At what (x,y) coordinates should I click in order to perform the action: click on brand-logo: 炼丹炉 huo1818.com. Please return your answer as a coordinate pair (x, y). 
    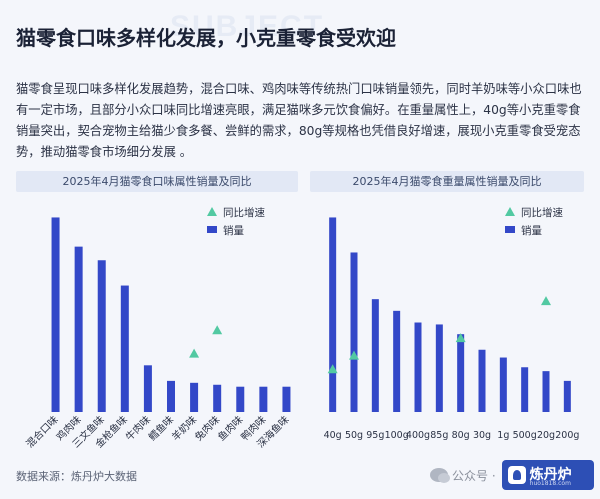
    Looking at the image, I should click on (547, 475).